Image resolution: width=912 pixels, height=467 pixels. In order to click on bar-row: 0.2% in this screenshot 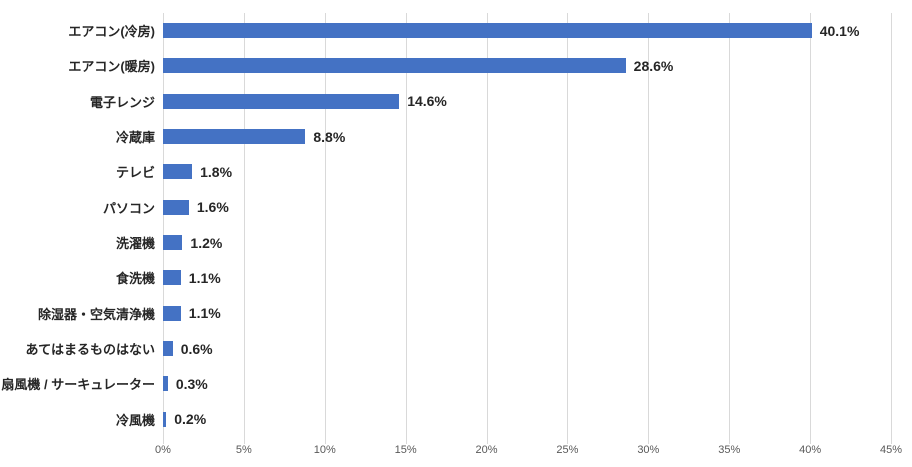, I will do `click(527, 419)`.